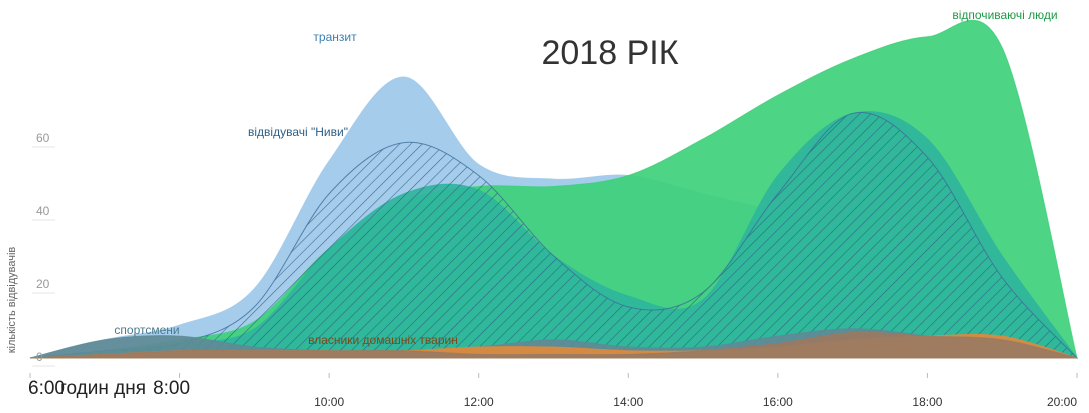 The width and height of the screenshot is (1089, 413). Describe the element at coordinates (383, 340) in the screenshot. I see `series-label: власники домашніх тварин` at that location.